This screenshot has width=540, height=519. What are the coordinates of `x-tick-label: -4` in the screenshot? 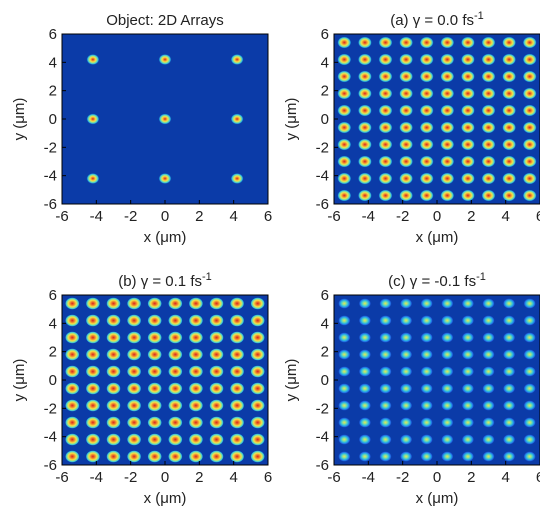 It's located at (96, 477).